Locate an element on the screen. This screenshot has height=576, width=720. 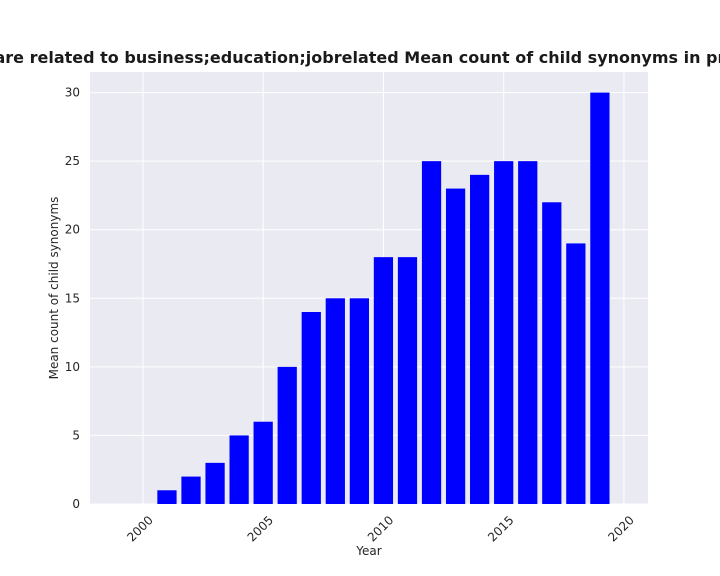
bar-2008 is located at coordinates (335, 401).